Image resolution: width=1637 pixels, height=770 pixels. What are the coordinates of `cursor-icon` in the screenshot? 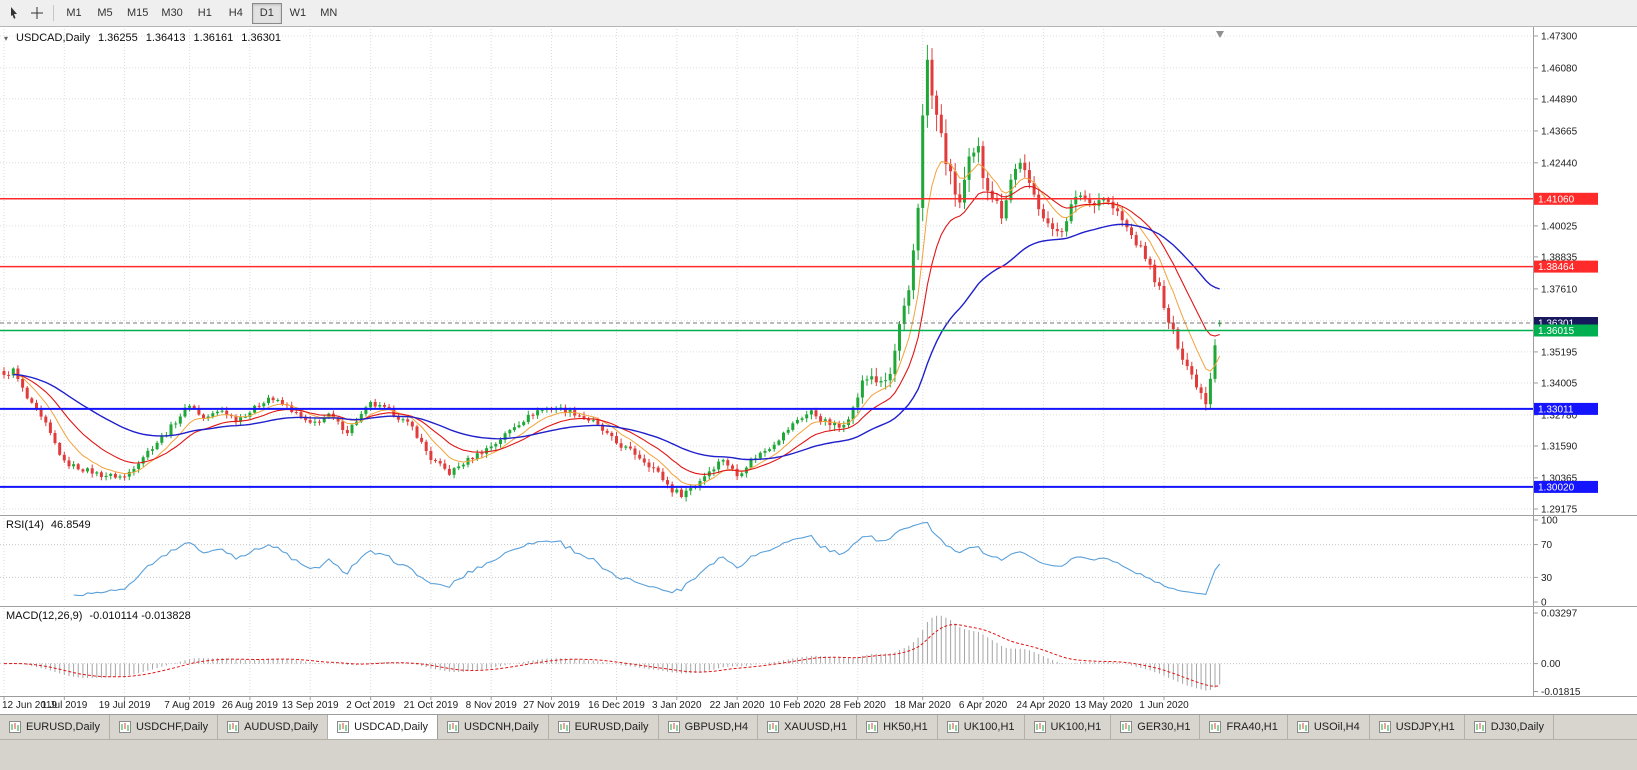 It's located at (14, 13).